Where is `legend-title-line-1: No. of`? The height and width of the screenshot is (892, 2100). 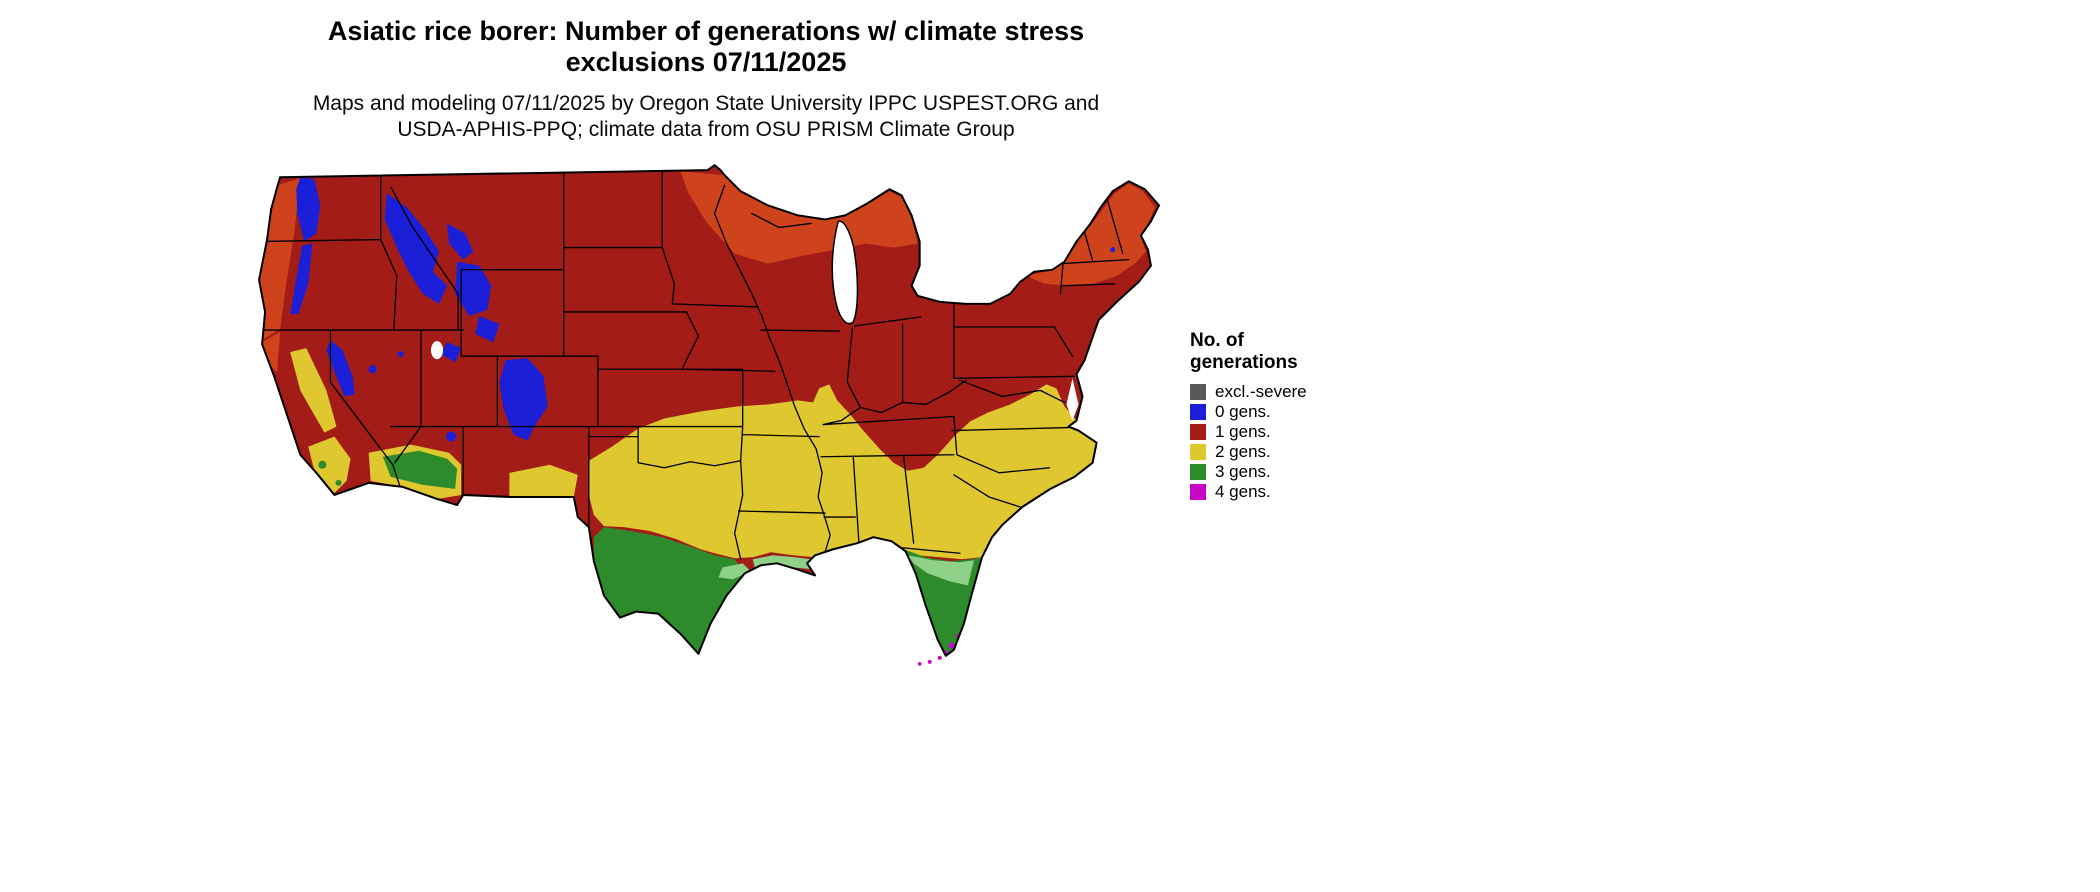 legend-title-line-1: No. of is located at coordinates (1217, 340).